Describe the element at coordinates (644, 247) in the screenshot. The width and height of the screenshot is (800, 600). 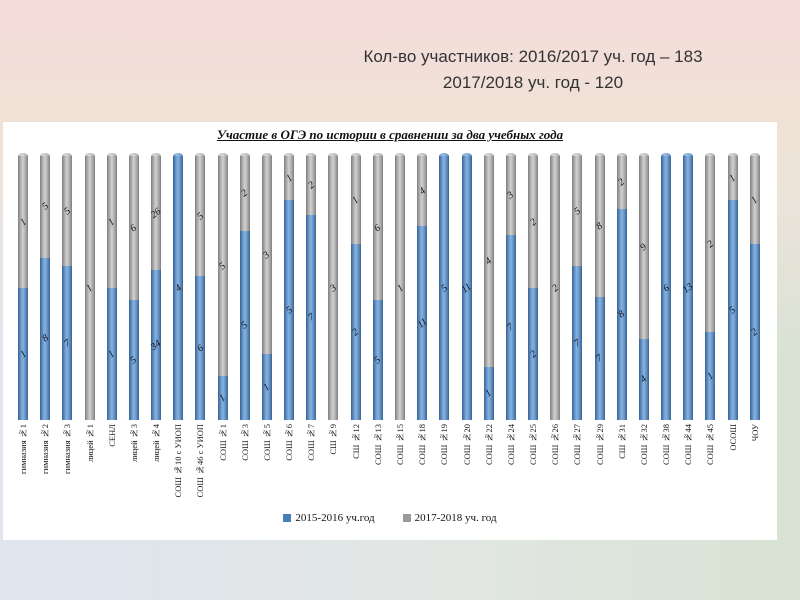
I see `segment-2017-2018: 9` at that location.